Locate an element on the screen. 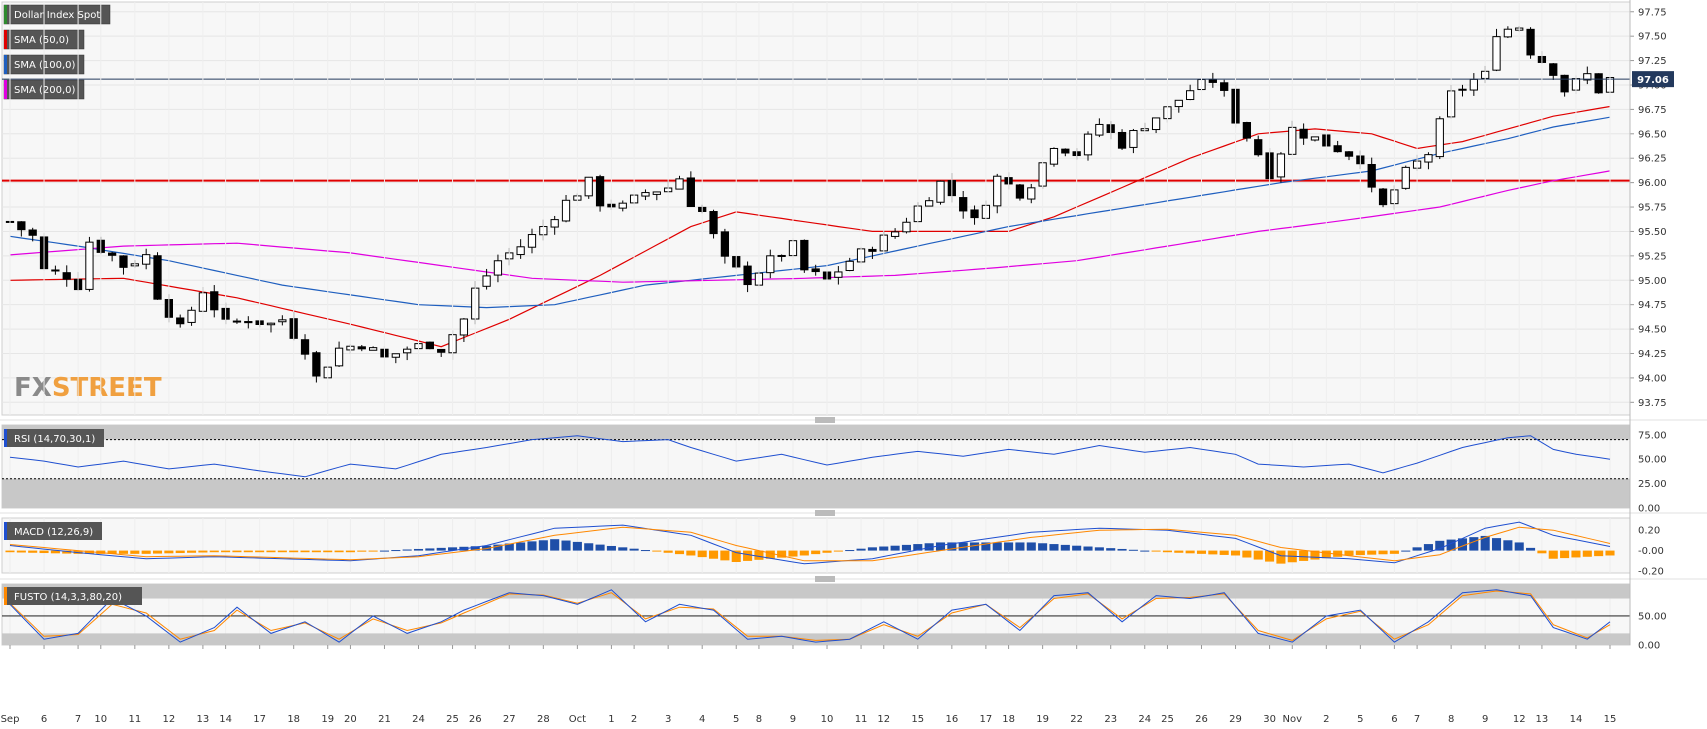 This screenshot has height=729, width=1707. fusto-oversold-band is located at coordinates (816, 639).